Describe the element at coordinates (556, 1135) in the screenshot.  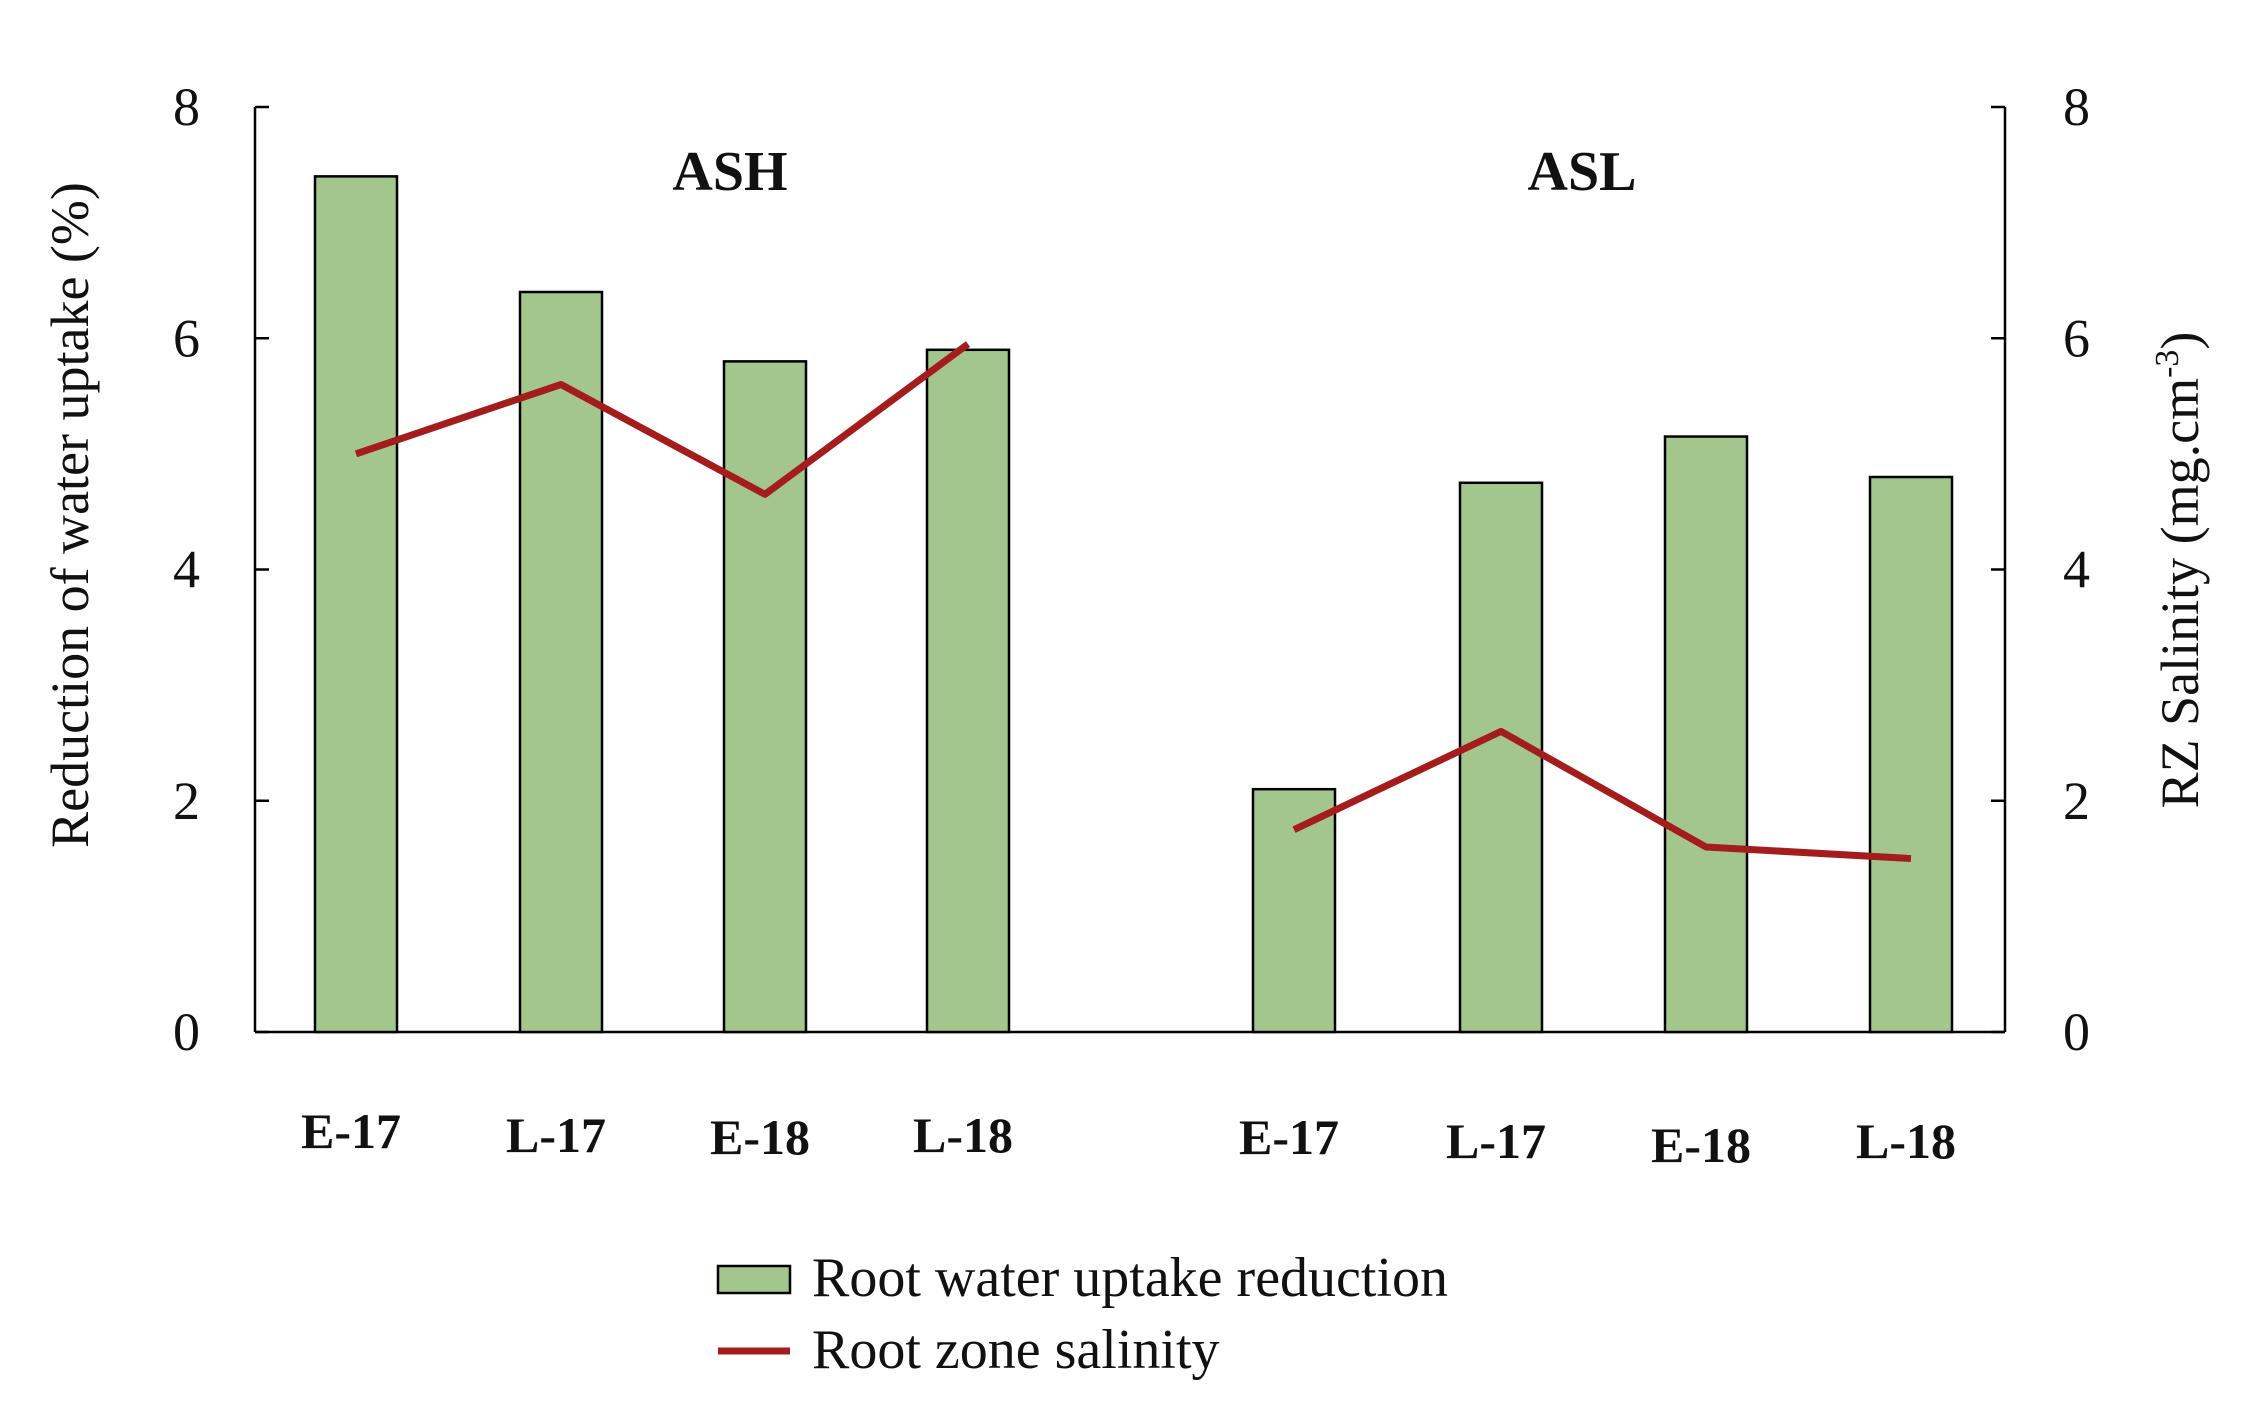
I see `category-label-ash-l-17: L-17` at that location.